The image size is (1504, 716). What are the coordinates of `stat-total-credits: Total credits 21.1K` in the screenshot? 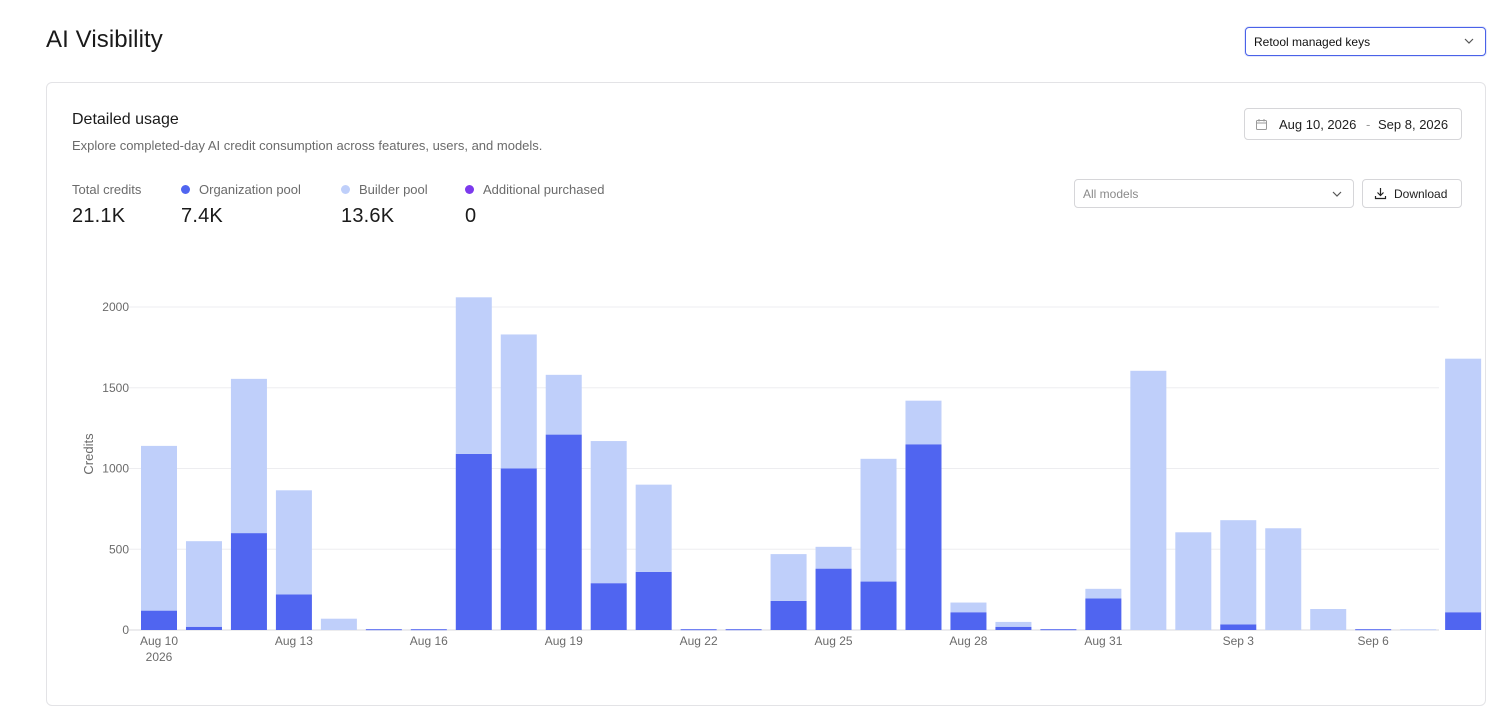 It's located at (106, 205).